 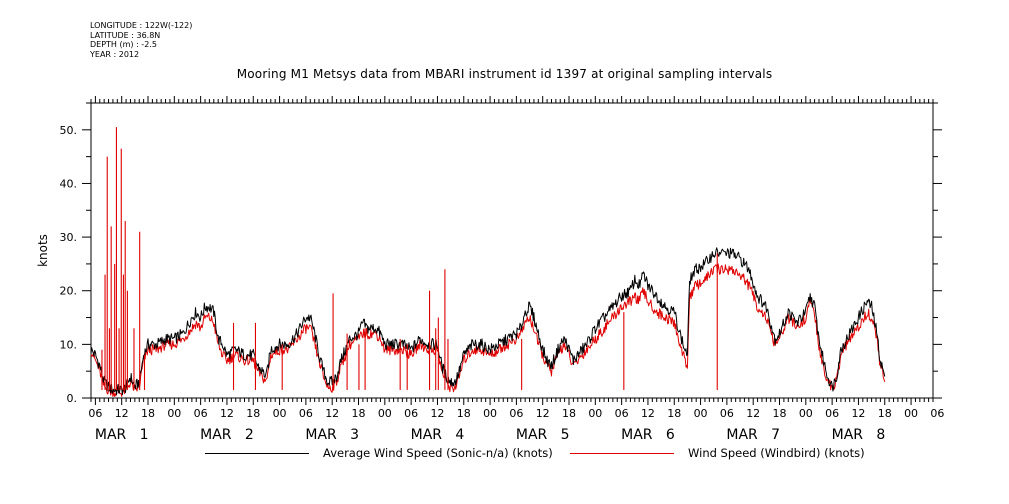 I want to click on x-day-label: MAR 4, so click(x=438, y=435).